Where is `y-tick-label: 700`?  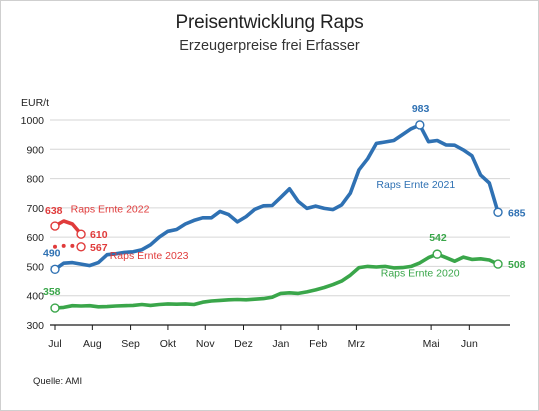
y-tick-label: 700 is located at coordinates (35, 209).